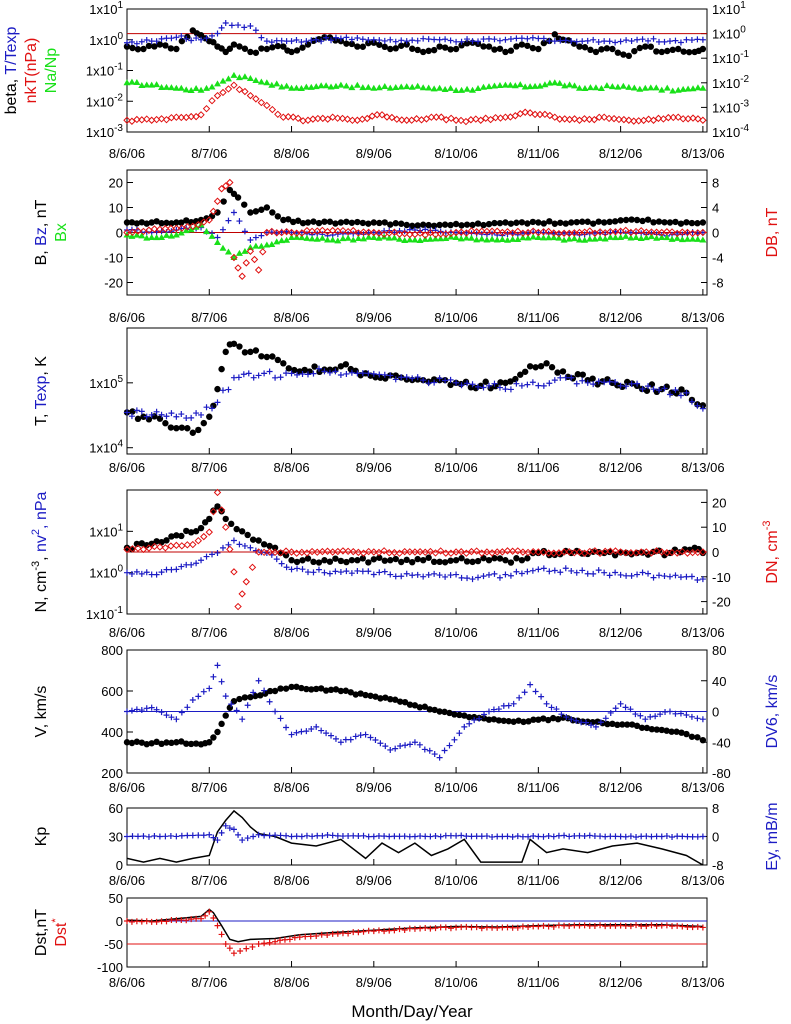 Image resolution: width=791 pixels, height=1024 pixels. What do you see at coordinates (41, 837) in the screenshot?
I see `y-axis-title-left: Kp` at bounding box center [41, 837].